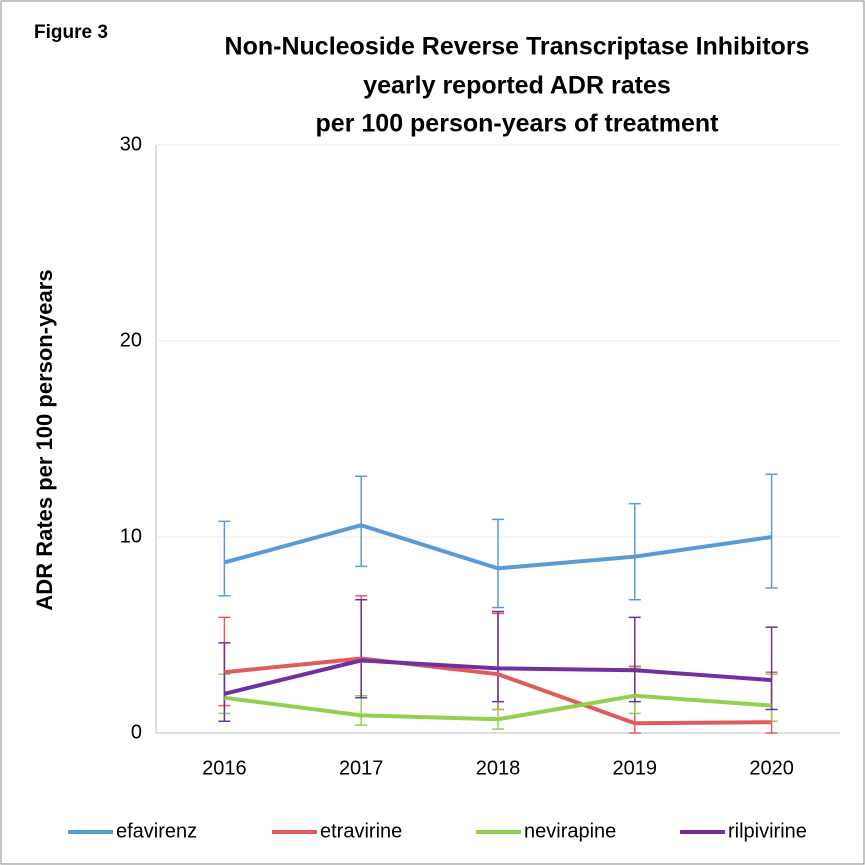  What do you see at coordinates (136, 732) in the screenshot?
I see `y-tick-label: 0` at bounding box center [136, 732].